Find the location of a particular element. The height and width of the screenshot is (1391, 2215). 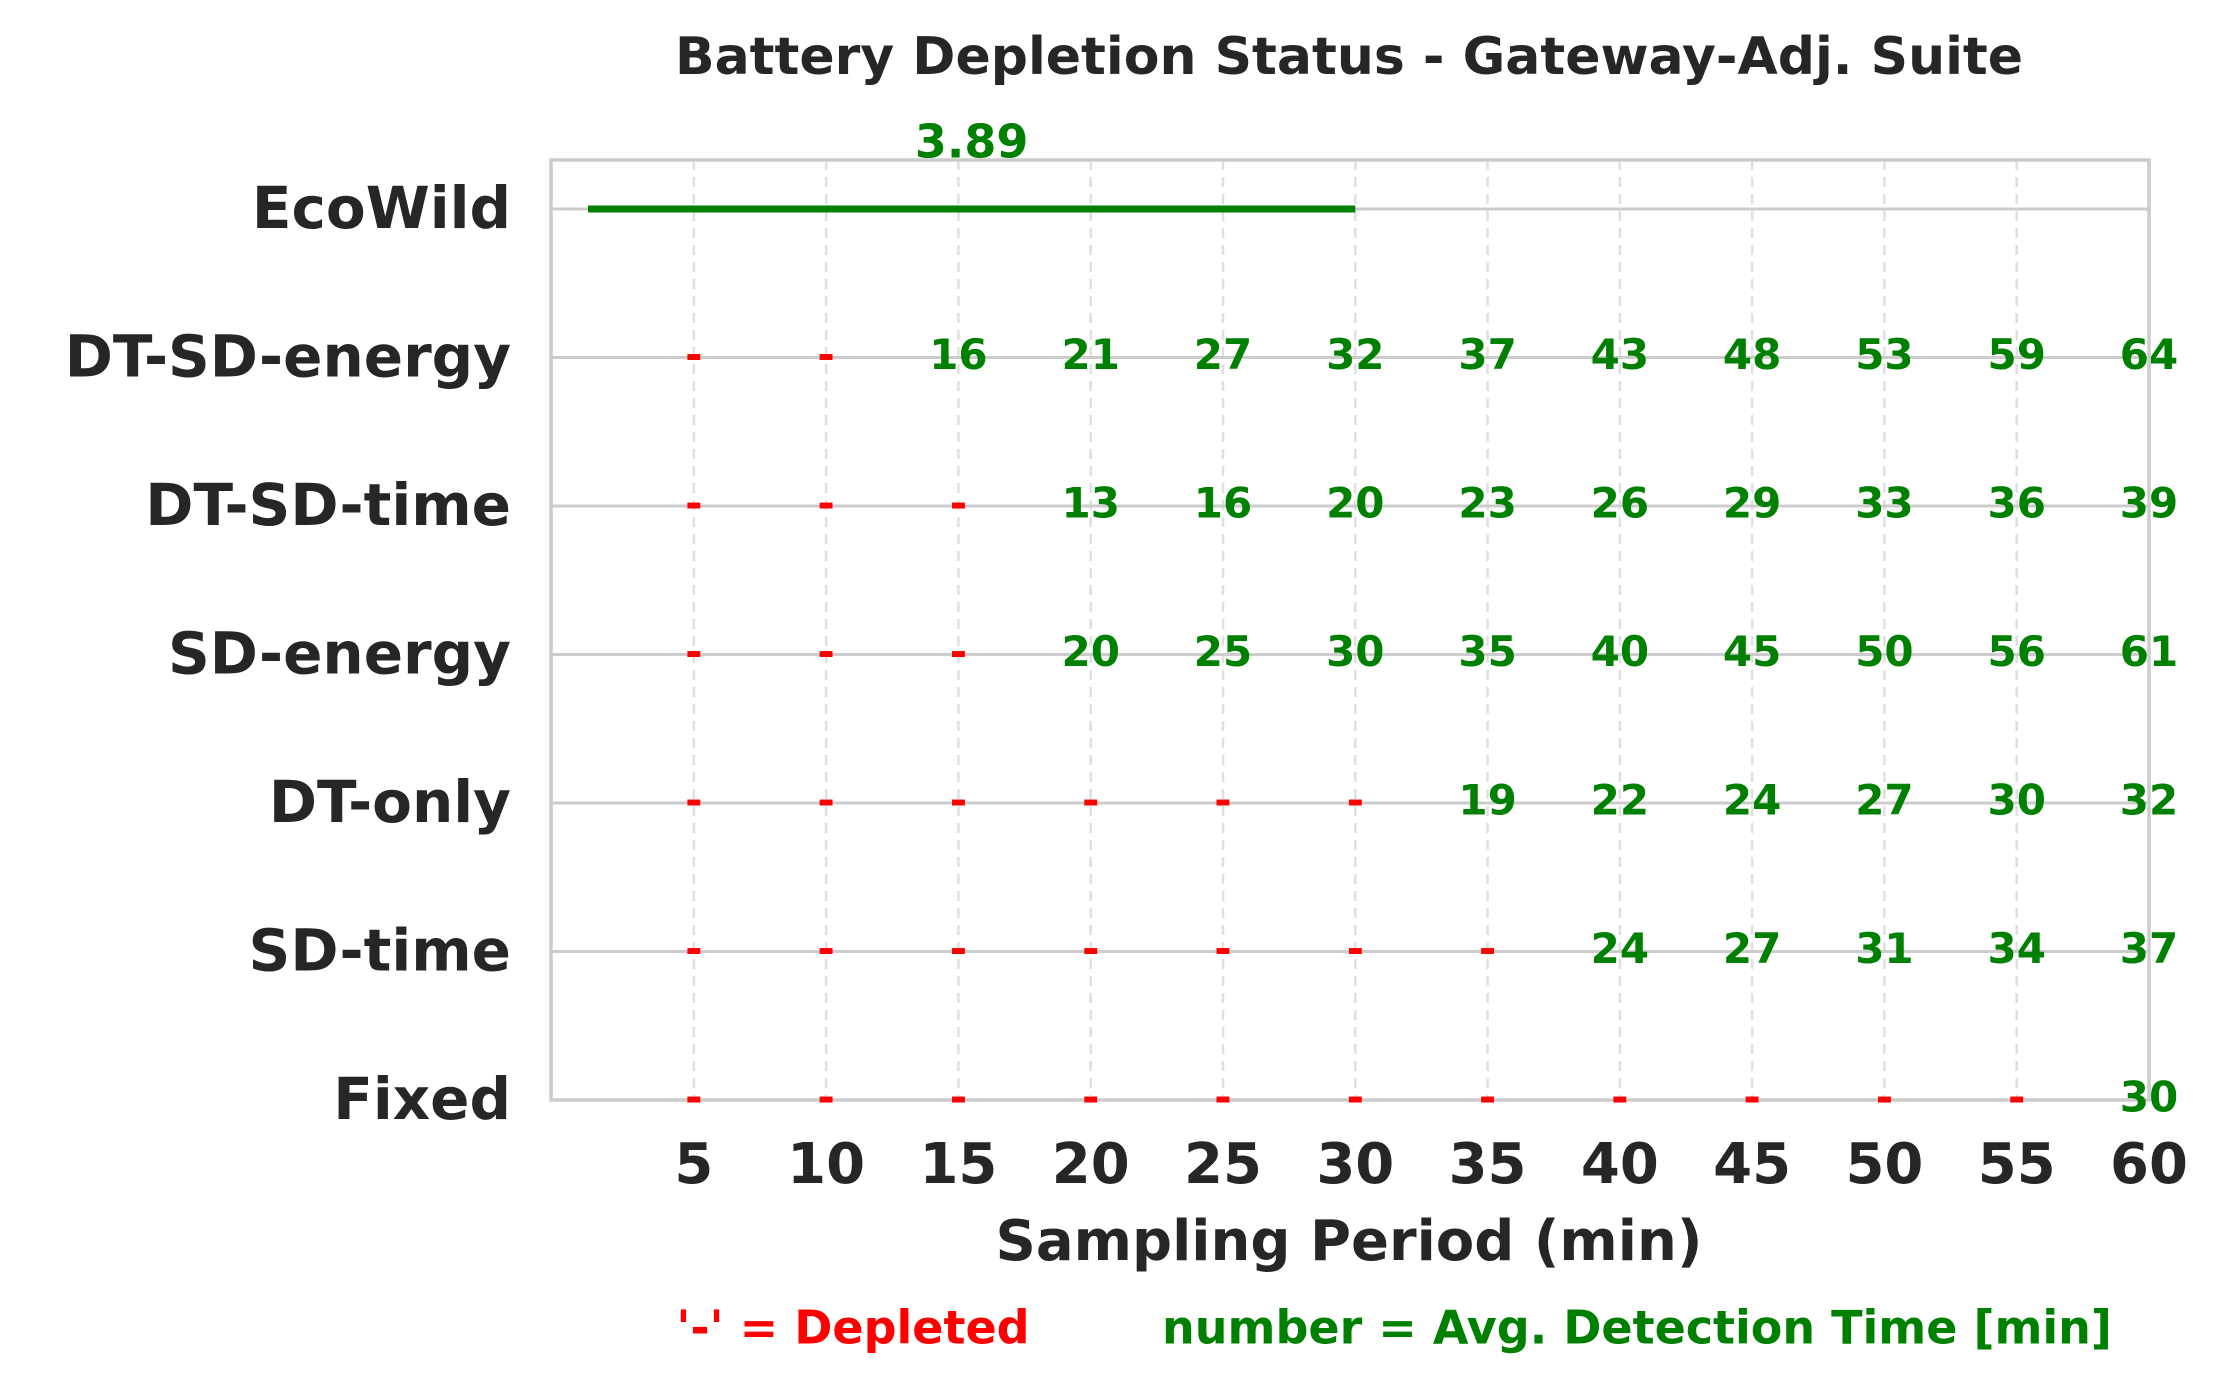

value-label: 33 is located at coordinates (1884, 503).